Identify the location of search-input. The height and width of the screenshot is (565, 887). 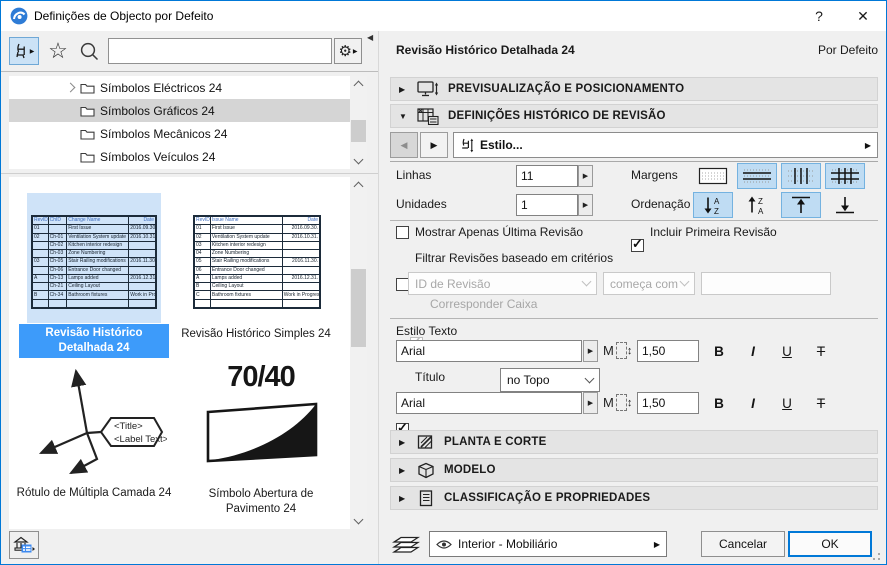
(220, 51).